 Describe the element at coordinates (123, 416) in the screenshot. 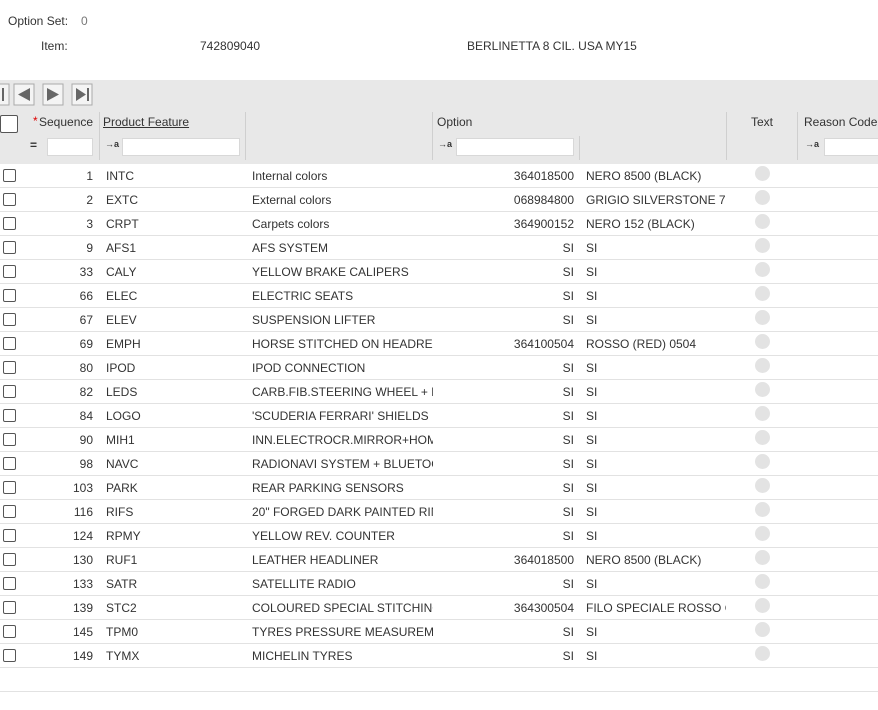

I see `feature-code: LOGO` at that location.